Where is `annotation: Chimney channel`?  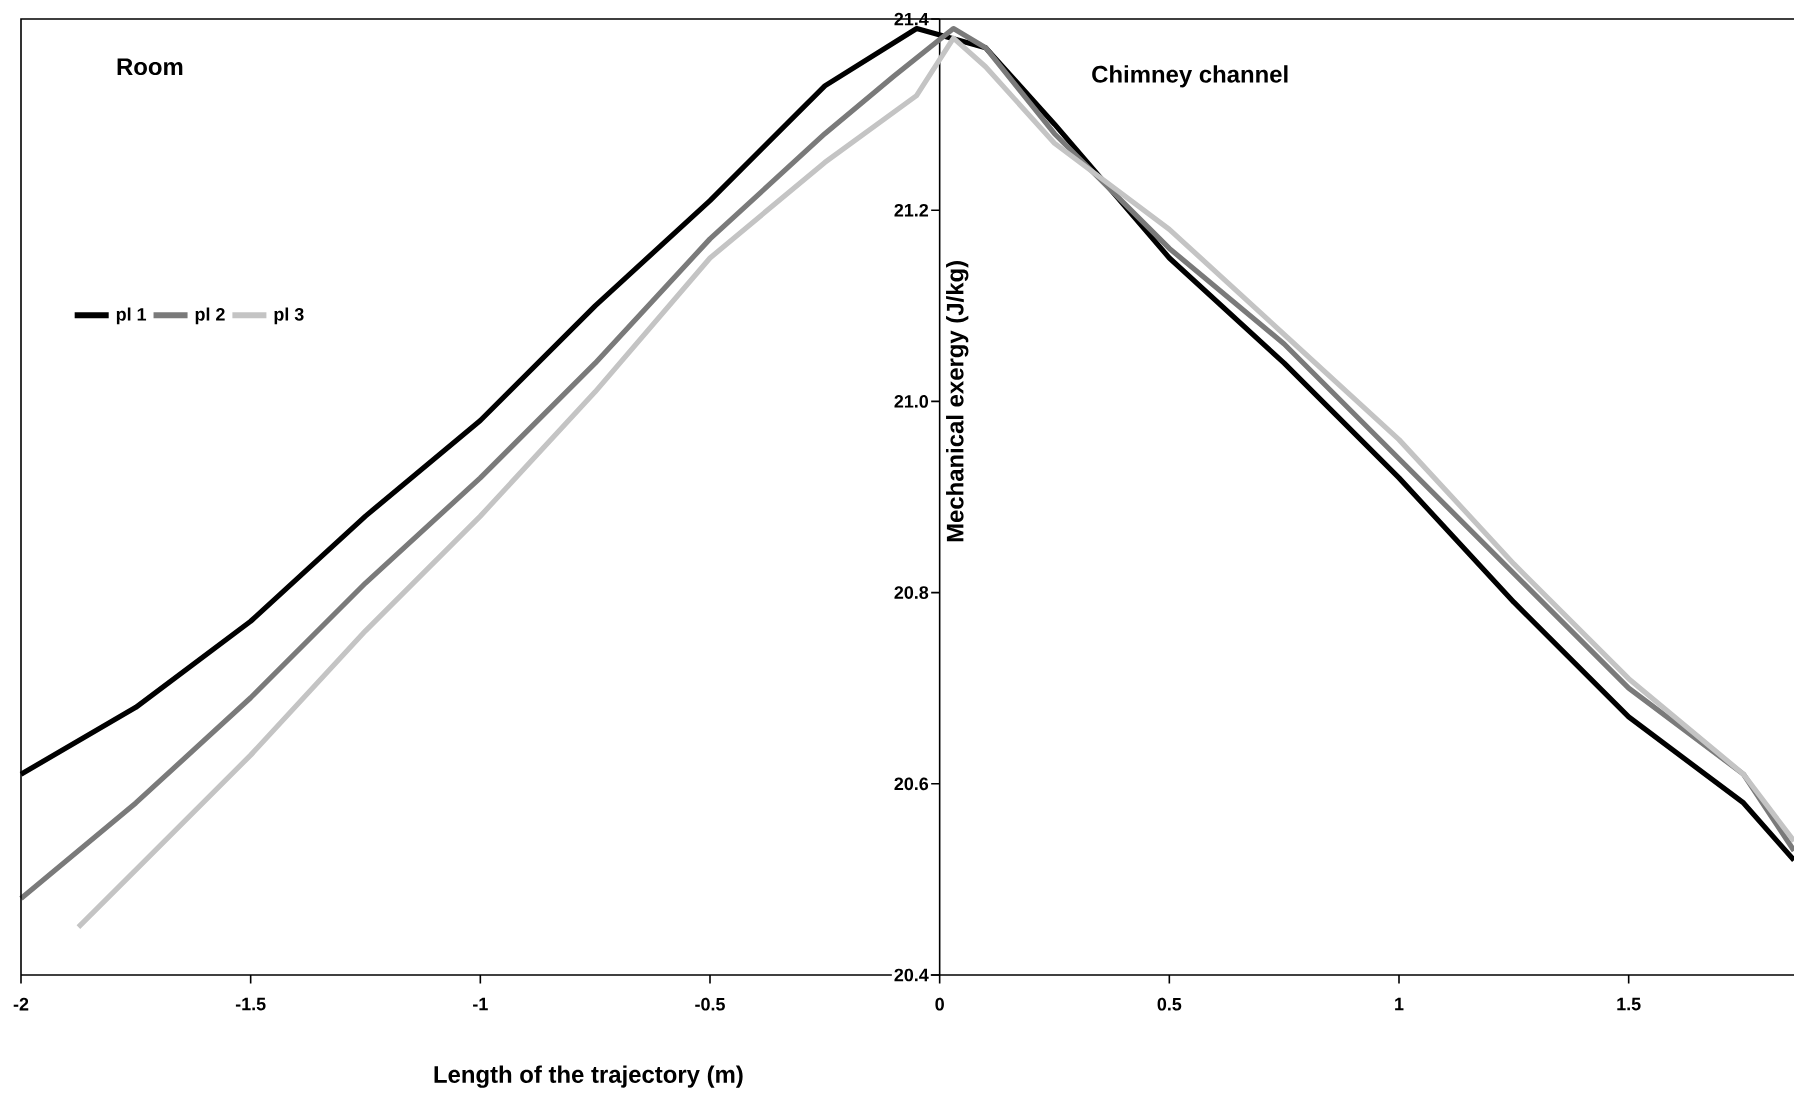 annotation: Chimney channel is located at coordinates (1190, 76).